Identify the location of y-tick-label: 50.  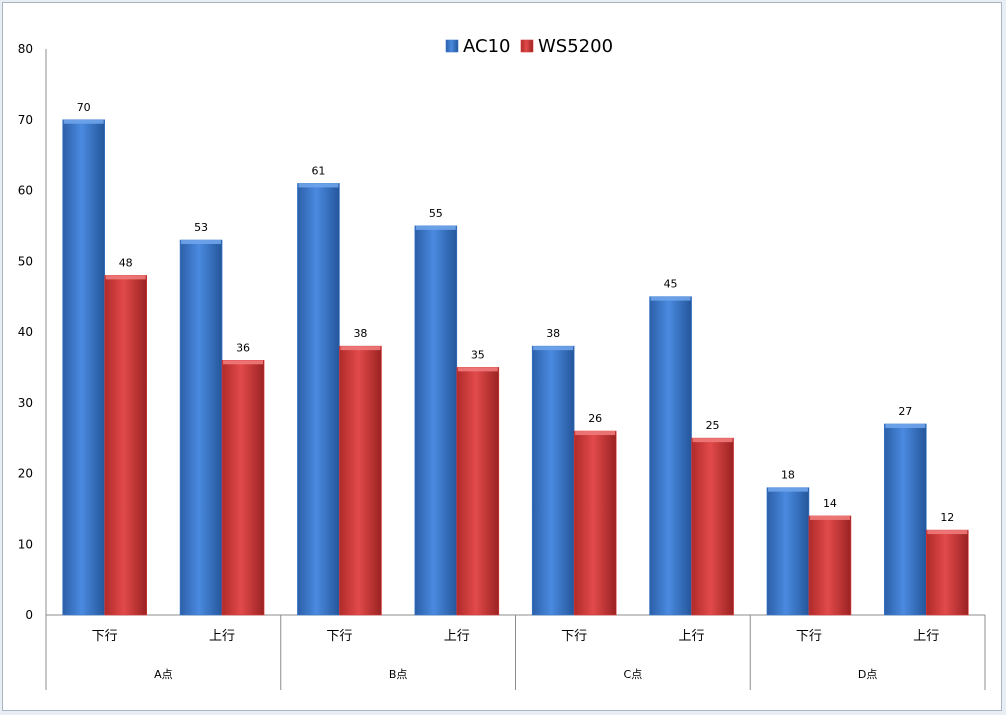
(25, 261).